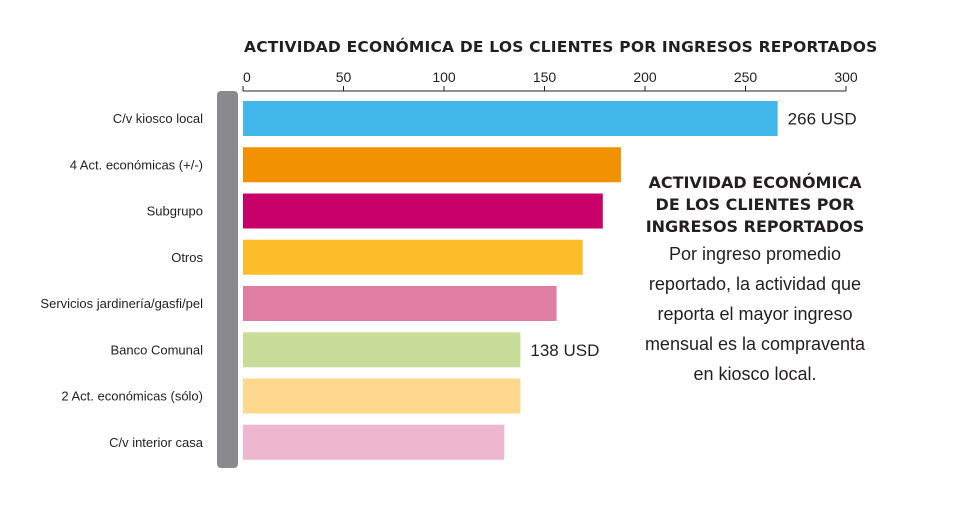 This screenshot has width=960, height=507. Describe the element at coordinates (227, 279) in the screenshot. I see `category-axis-band` at that location.